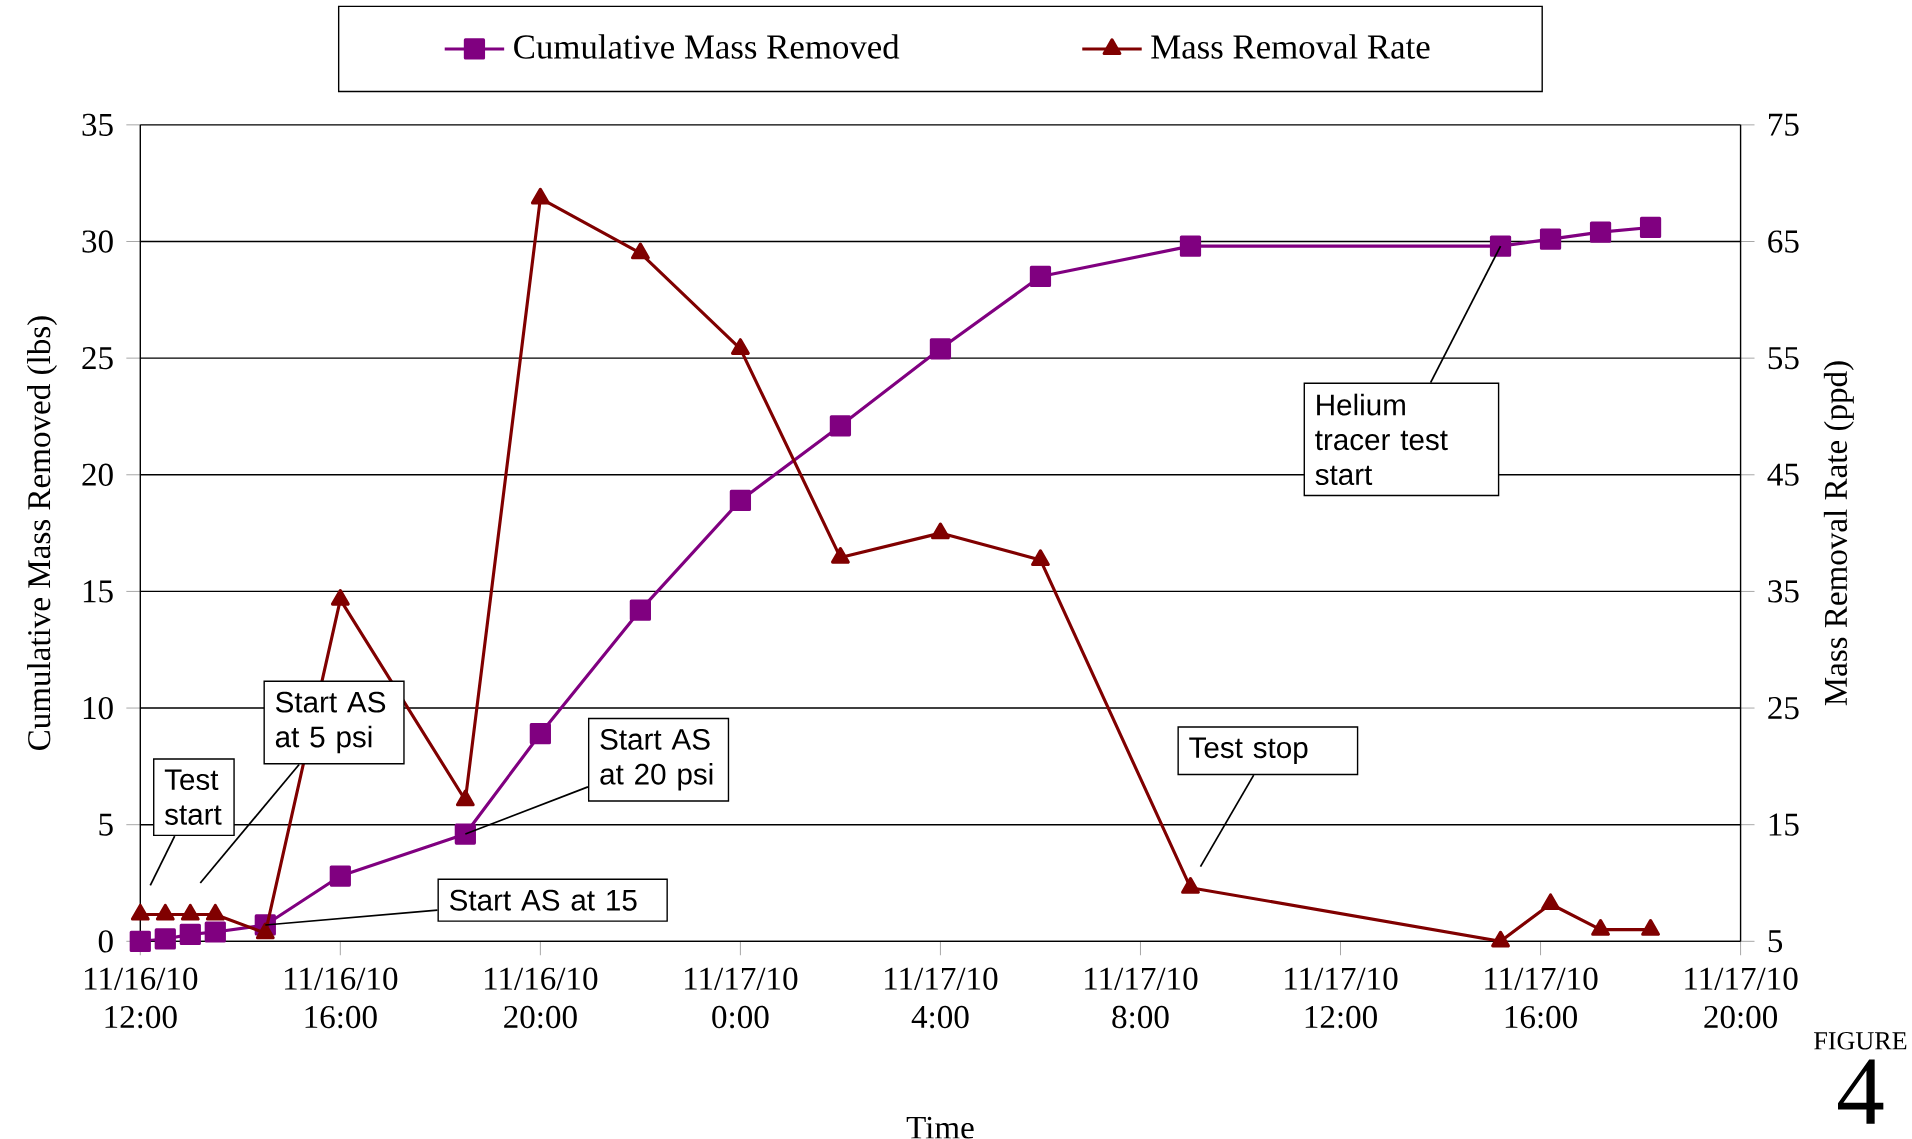 The height and width of the screenshot is (1139, 1912). What do you see at coordinates (141, 998) in the screenshot?
I see `x-tick-label: 11/16/10 12:00` at bounding box center [141, 998].